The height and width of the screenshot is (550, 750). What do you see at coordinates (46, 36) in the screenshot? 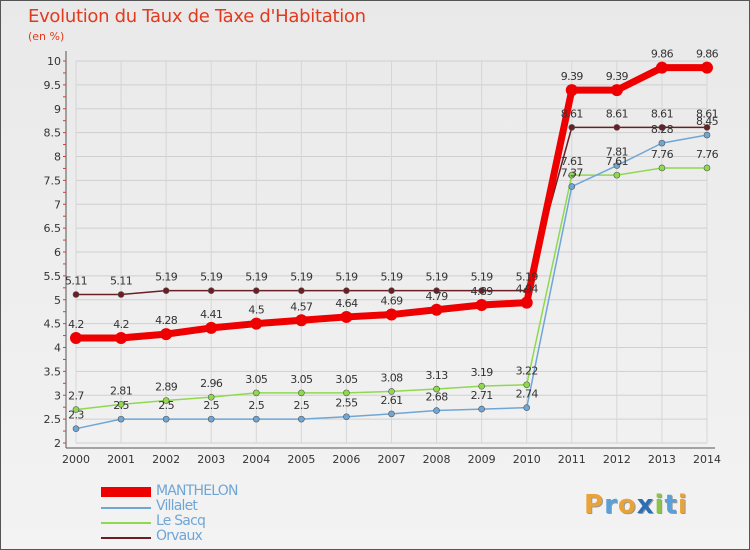
I see `chart-subtitle: (en %)` at bounding box center [46, 36].